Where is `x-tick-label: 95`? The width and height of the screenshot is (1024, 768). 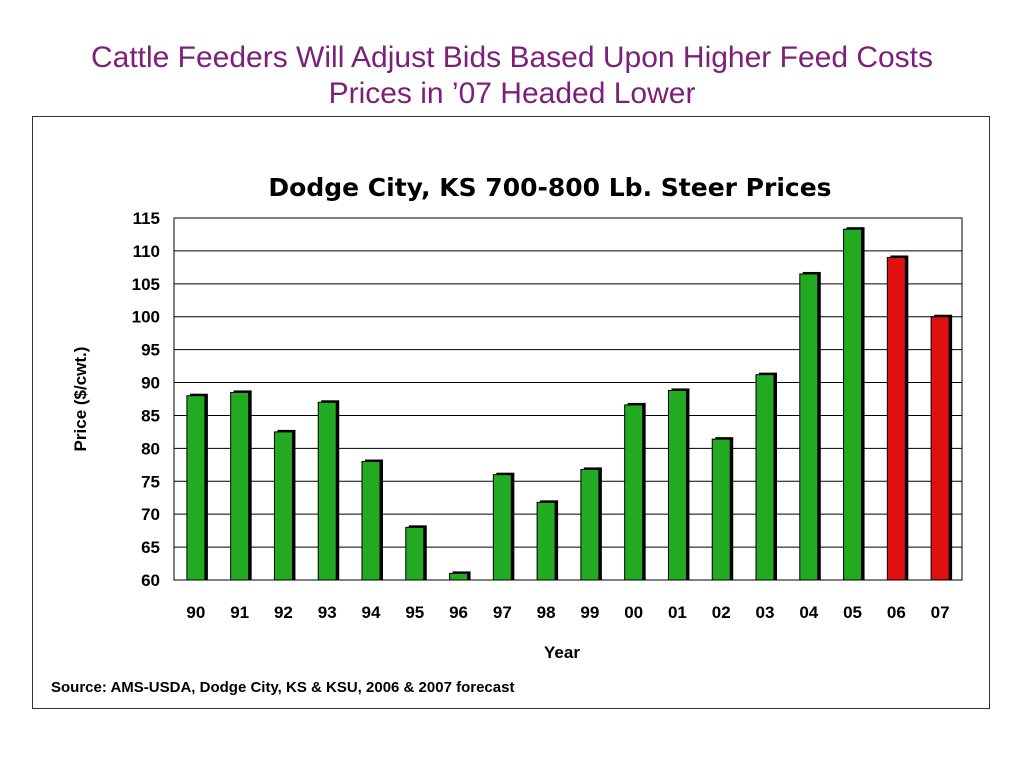
x-tick-label: 95 is located at coordinates (414, 612).